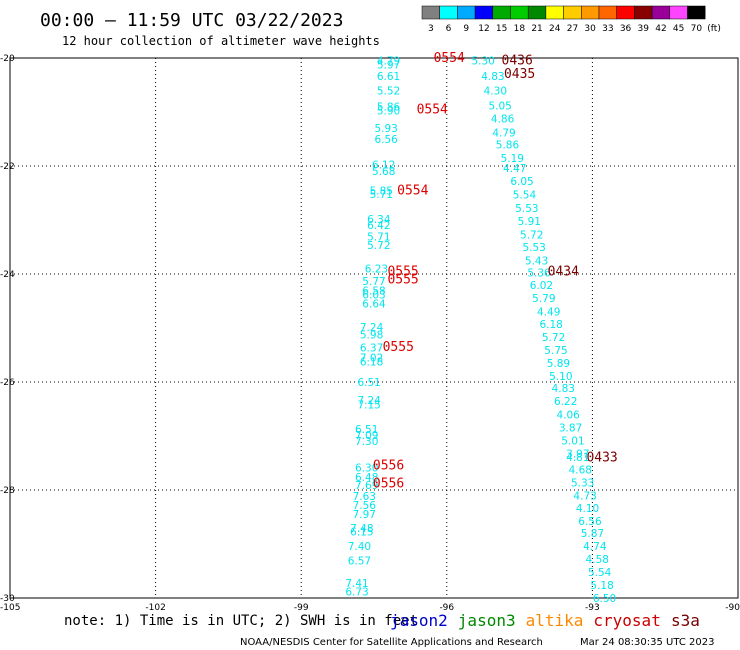 This screenshot has height=650, width=740. What do you see at coordinates (536, 29) in the screenshot?
I see `colorbar-label: 21` at bounding box center [536, 29].